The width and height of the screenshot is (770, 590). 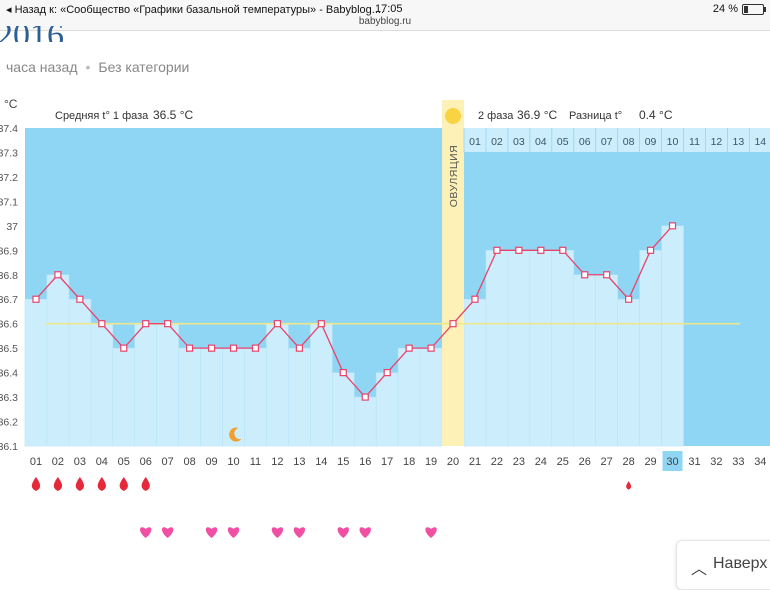 What do you see at coordinates (9, 178) in the screenshot?
I see `y-tick-label: 37.2` at bounding box center [9, 178].